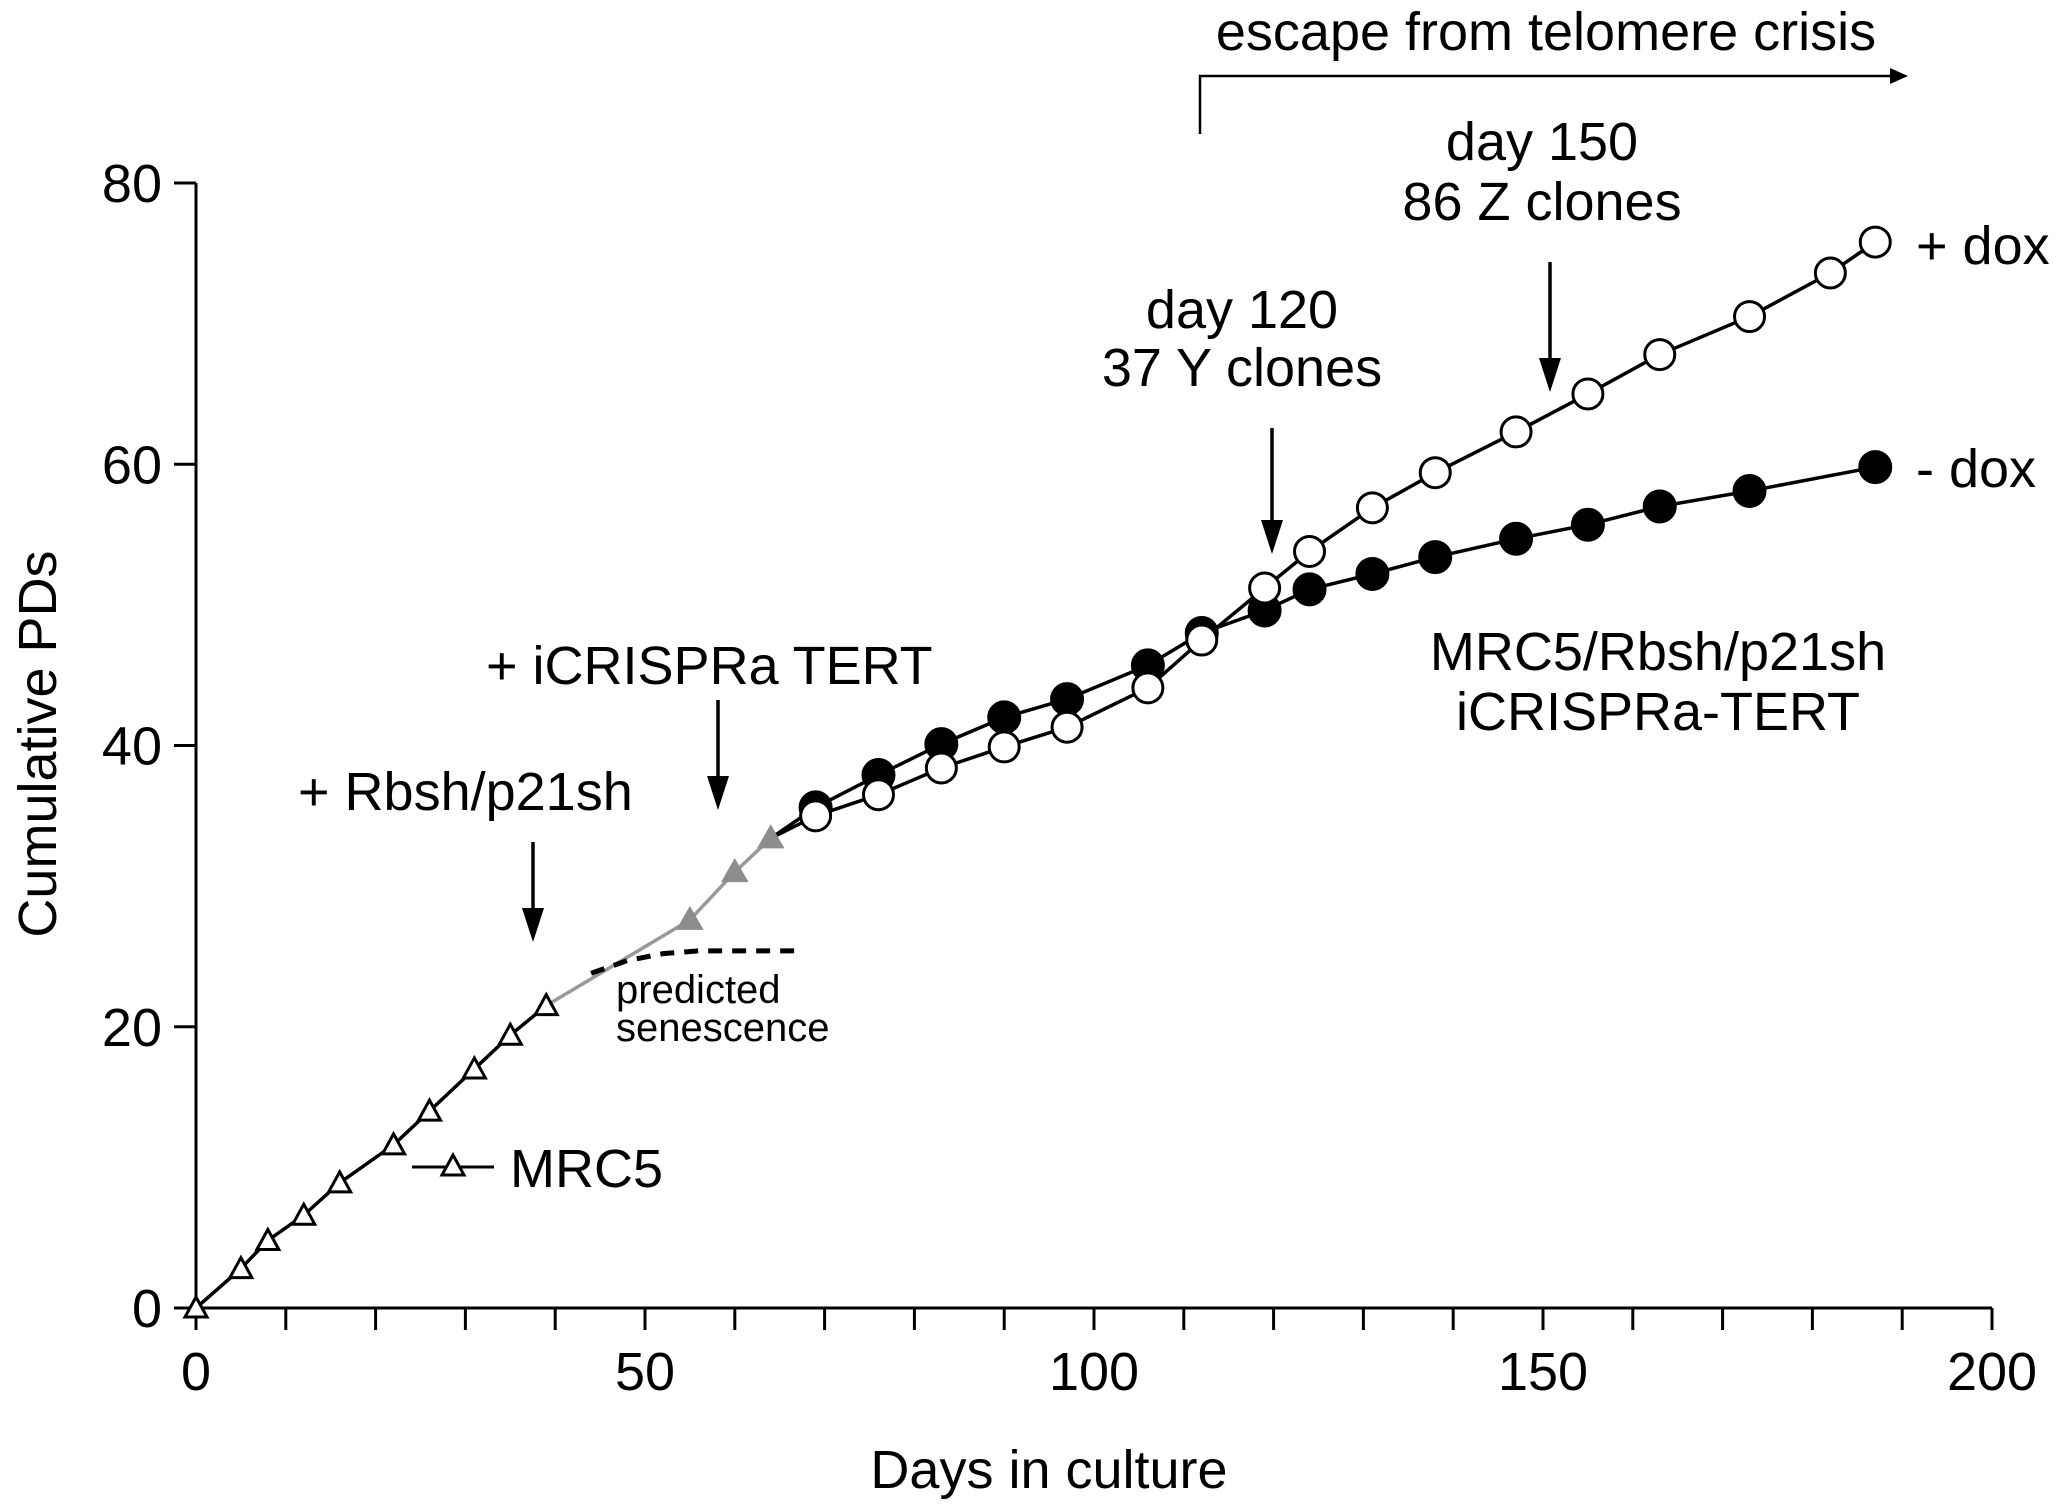 The height and width of the screenshot is (1512, 2059). I want to click on day120-arrow, so click(1272, 491).